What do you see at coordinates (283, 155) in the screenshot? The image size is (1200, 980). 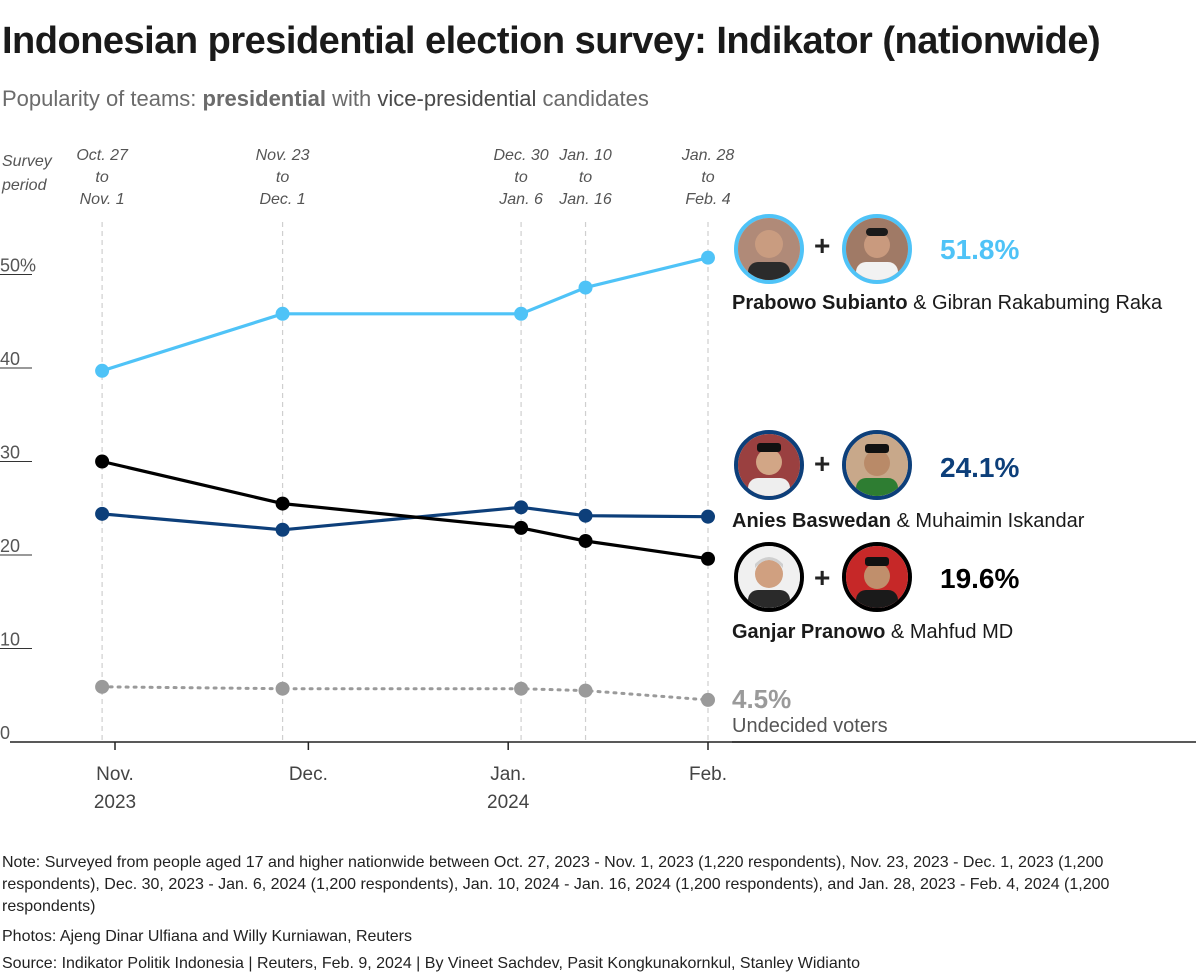 I see `survey-period-label: Nov. 23` at bounding box center [283, 155].